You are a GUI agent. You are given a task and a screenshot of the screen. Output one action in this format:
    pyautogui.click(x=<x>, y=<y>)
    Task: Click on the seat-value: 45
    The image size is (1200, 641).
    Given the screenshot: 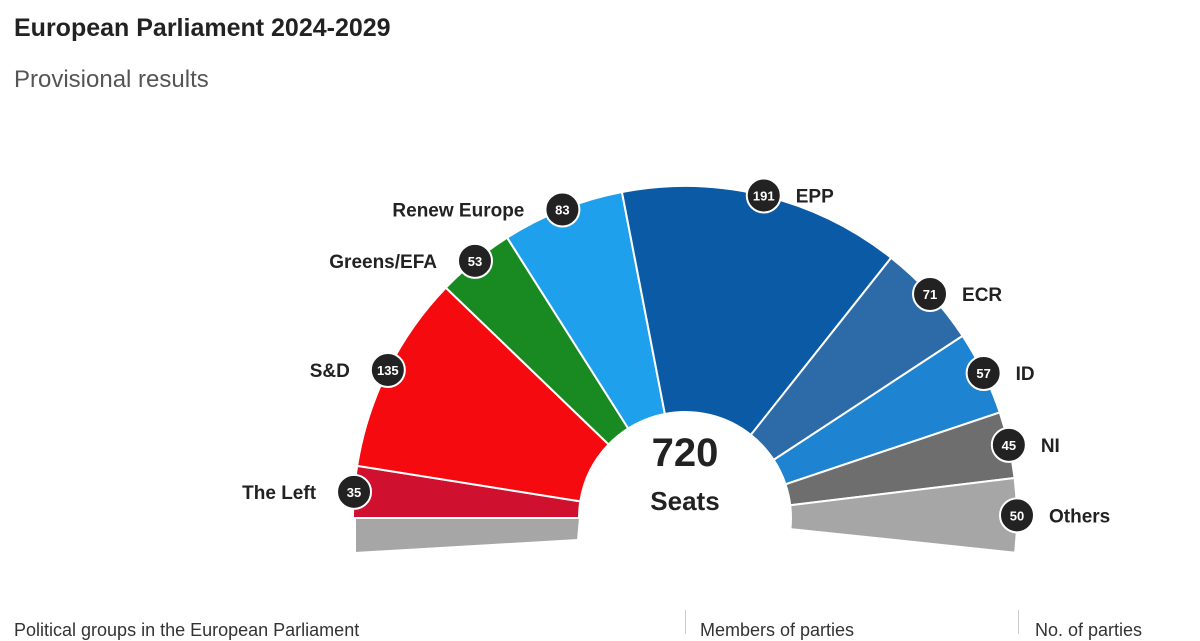 What is the action you would take?
    pyautogui.click(x=1009, y=445)
    